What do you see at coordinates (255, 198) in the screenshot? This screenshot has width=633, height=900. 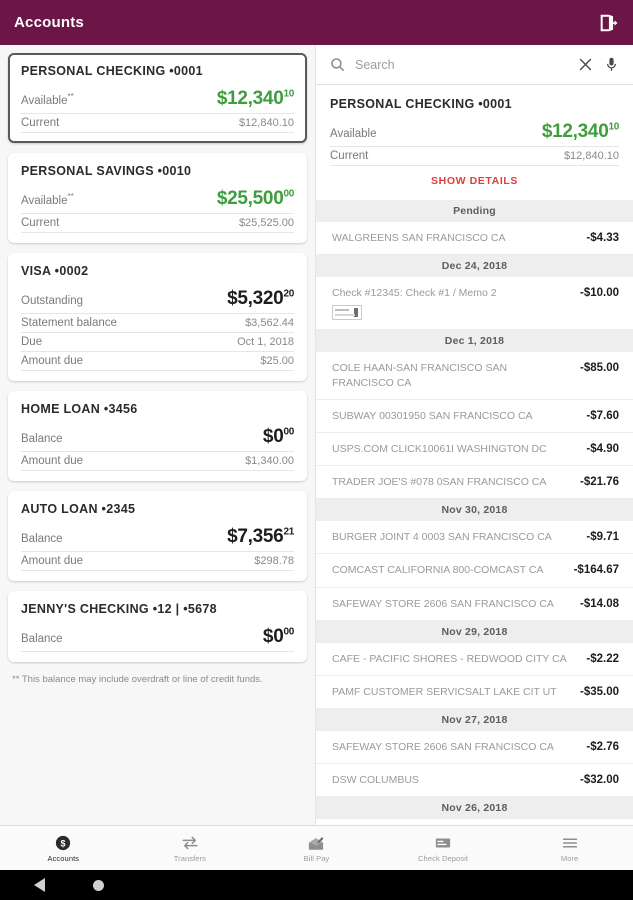 I see `row-value: $25,50000` at bounding box center [255, 198].